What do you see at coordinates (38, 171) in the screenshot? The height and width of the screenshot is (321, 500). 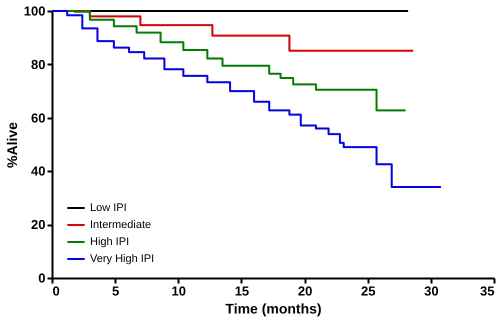 I see `y-tick-label: 40` at bounding box center [38, 171].